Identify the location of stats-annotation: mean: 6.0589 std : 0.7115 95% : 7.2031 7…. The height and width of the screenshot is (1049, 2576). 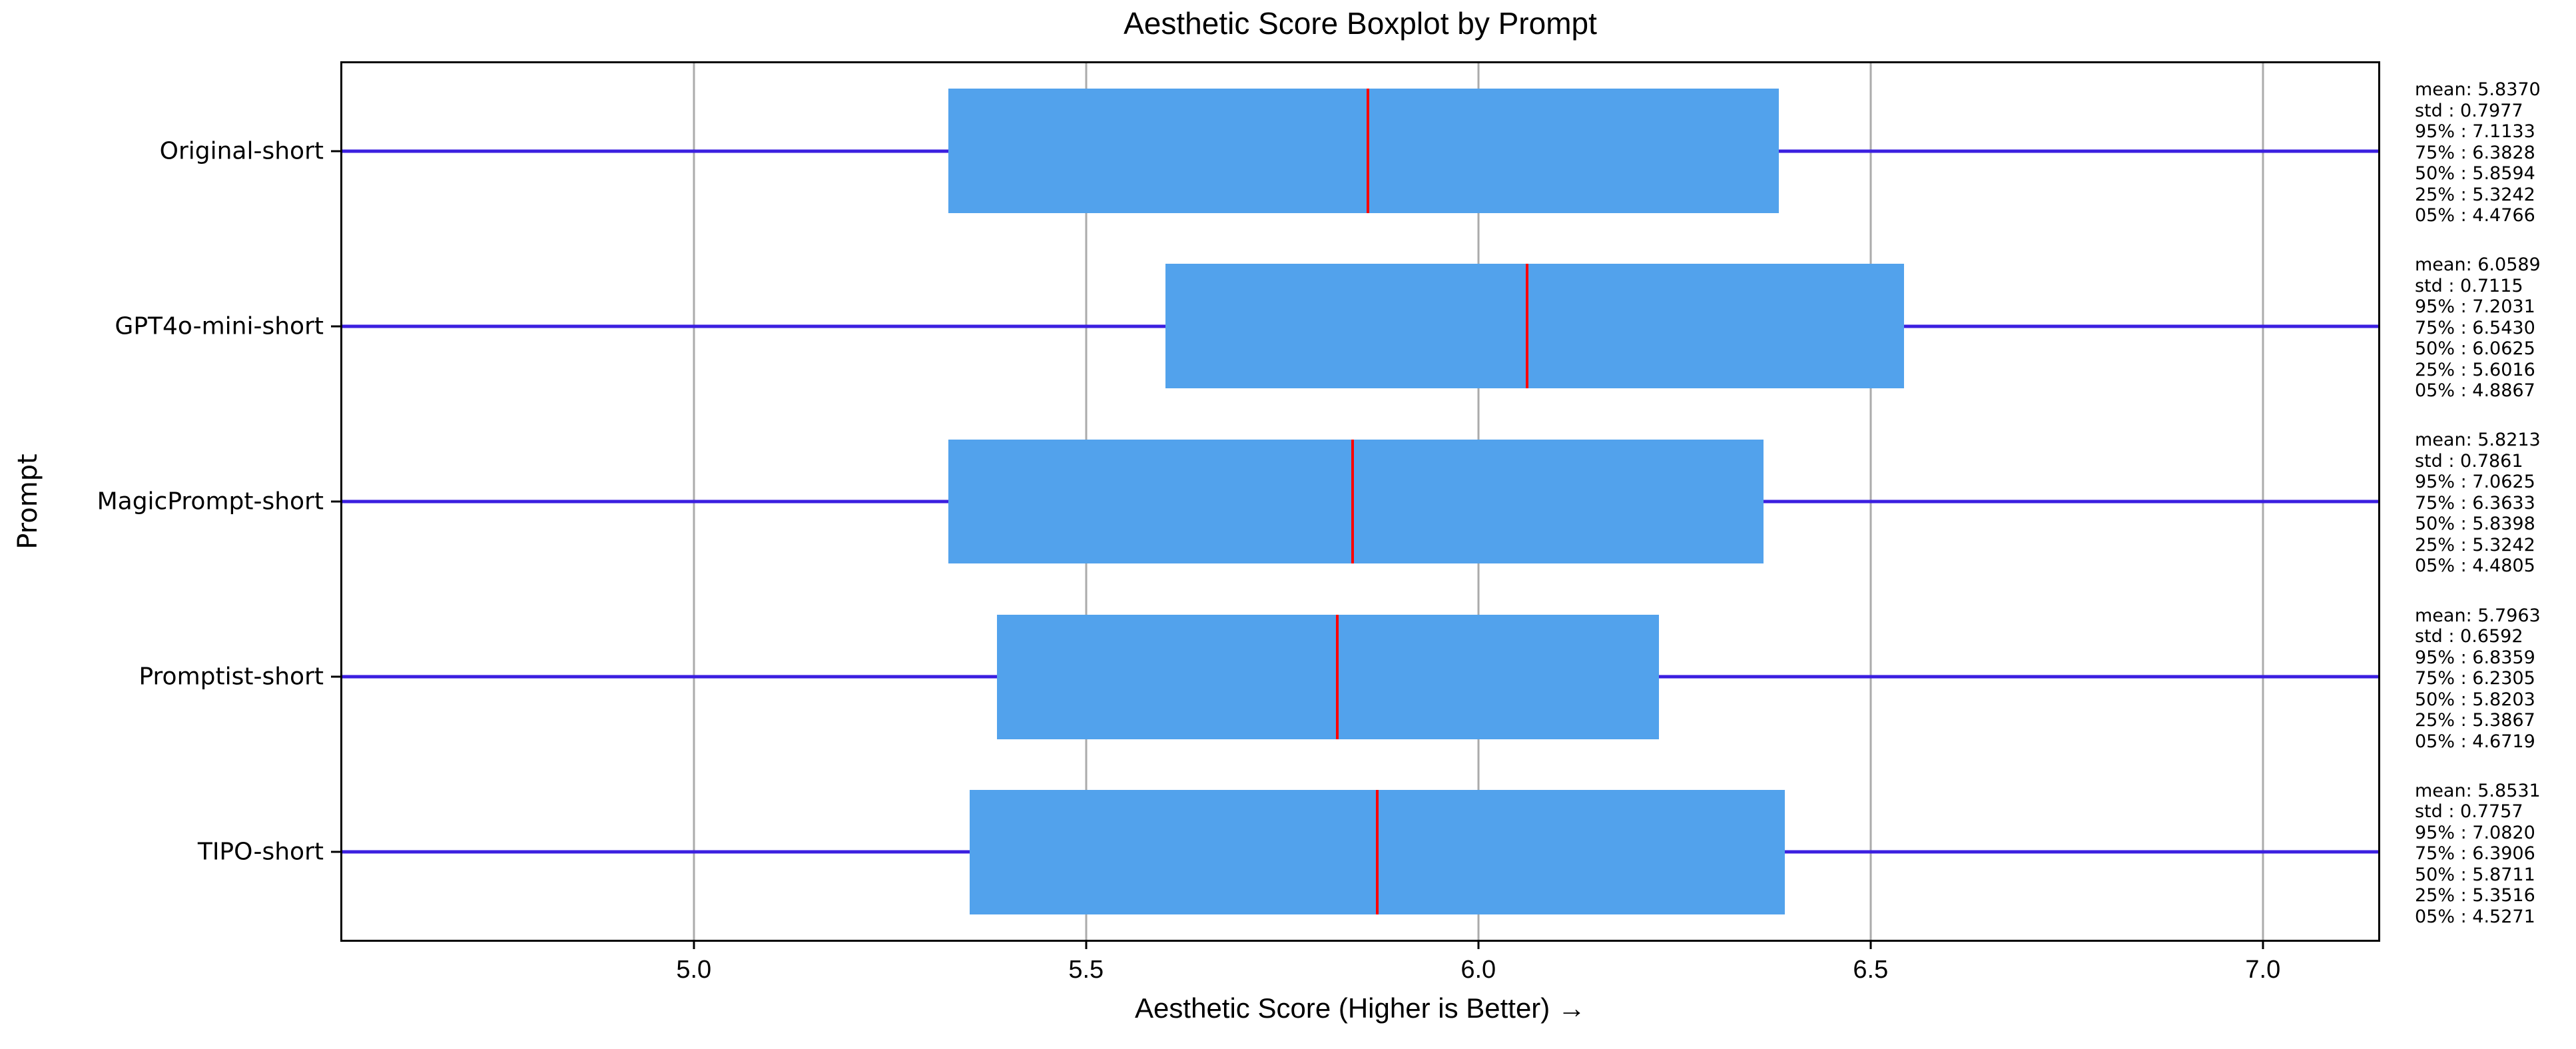
(2478, 328).